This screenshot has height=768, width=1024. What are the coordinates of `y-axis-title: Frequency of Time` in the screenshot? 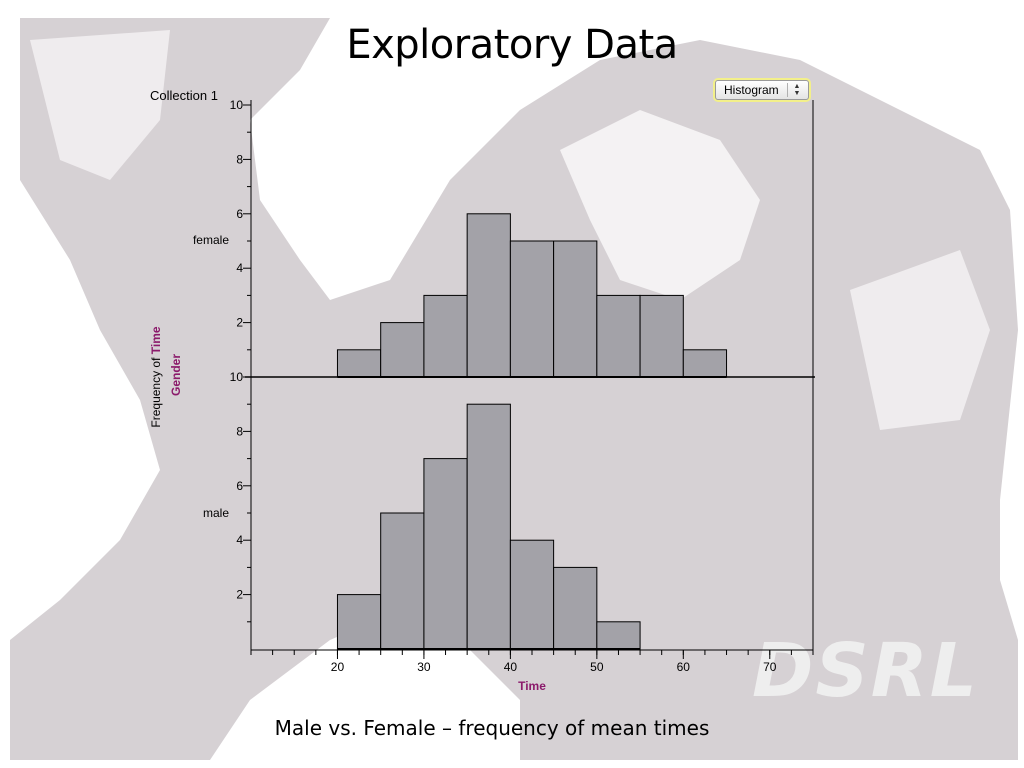 It's located at (156, 377).